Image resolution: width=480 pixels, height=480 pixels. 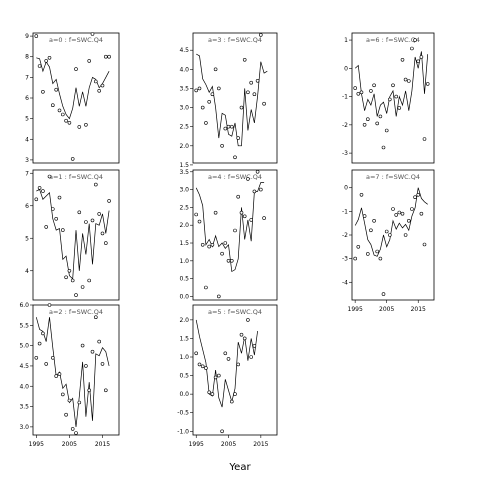 What do you see at coordinates (27, 238) in the screenshot?
I see `y-tick-label: 5` at bounding box center [27, 238].